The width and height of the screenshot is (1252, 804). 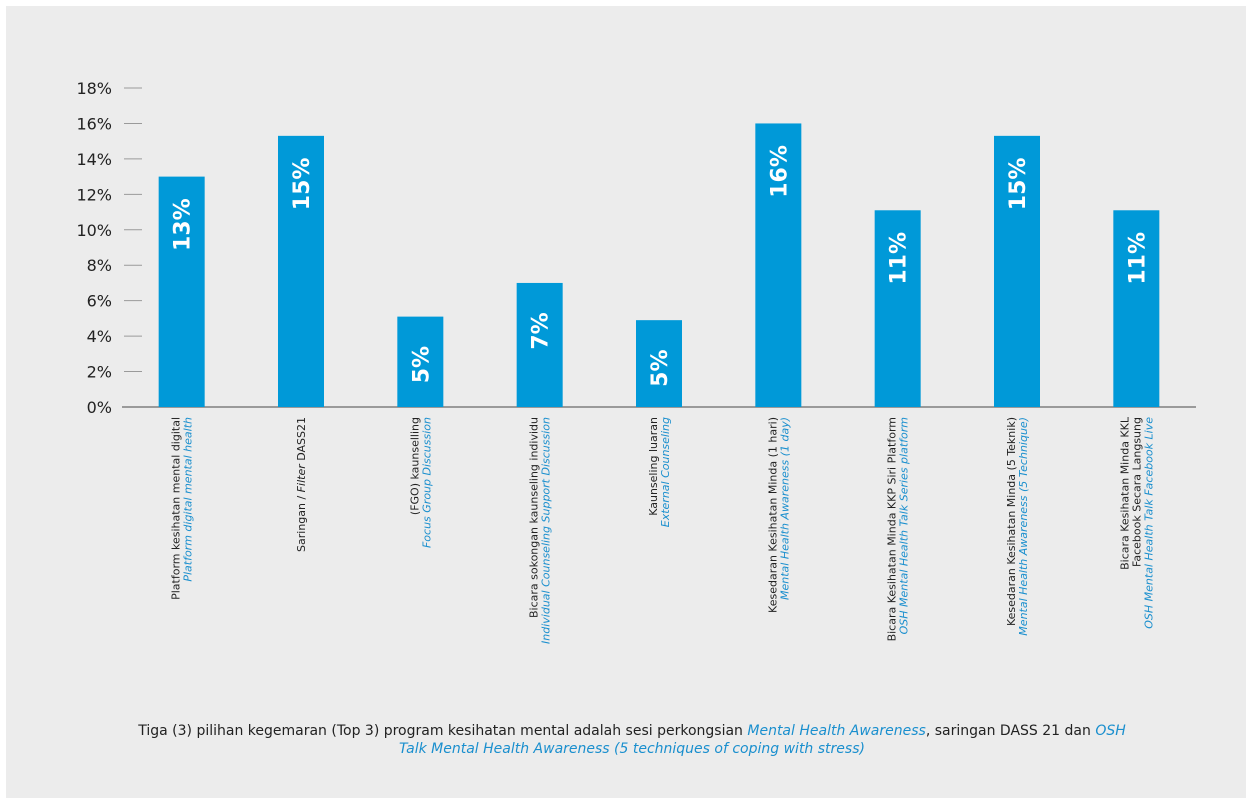 I want to click on category-label: OSH Mental Health Talk Facebook Live, so click(x=1148, y=523).